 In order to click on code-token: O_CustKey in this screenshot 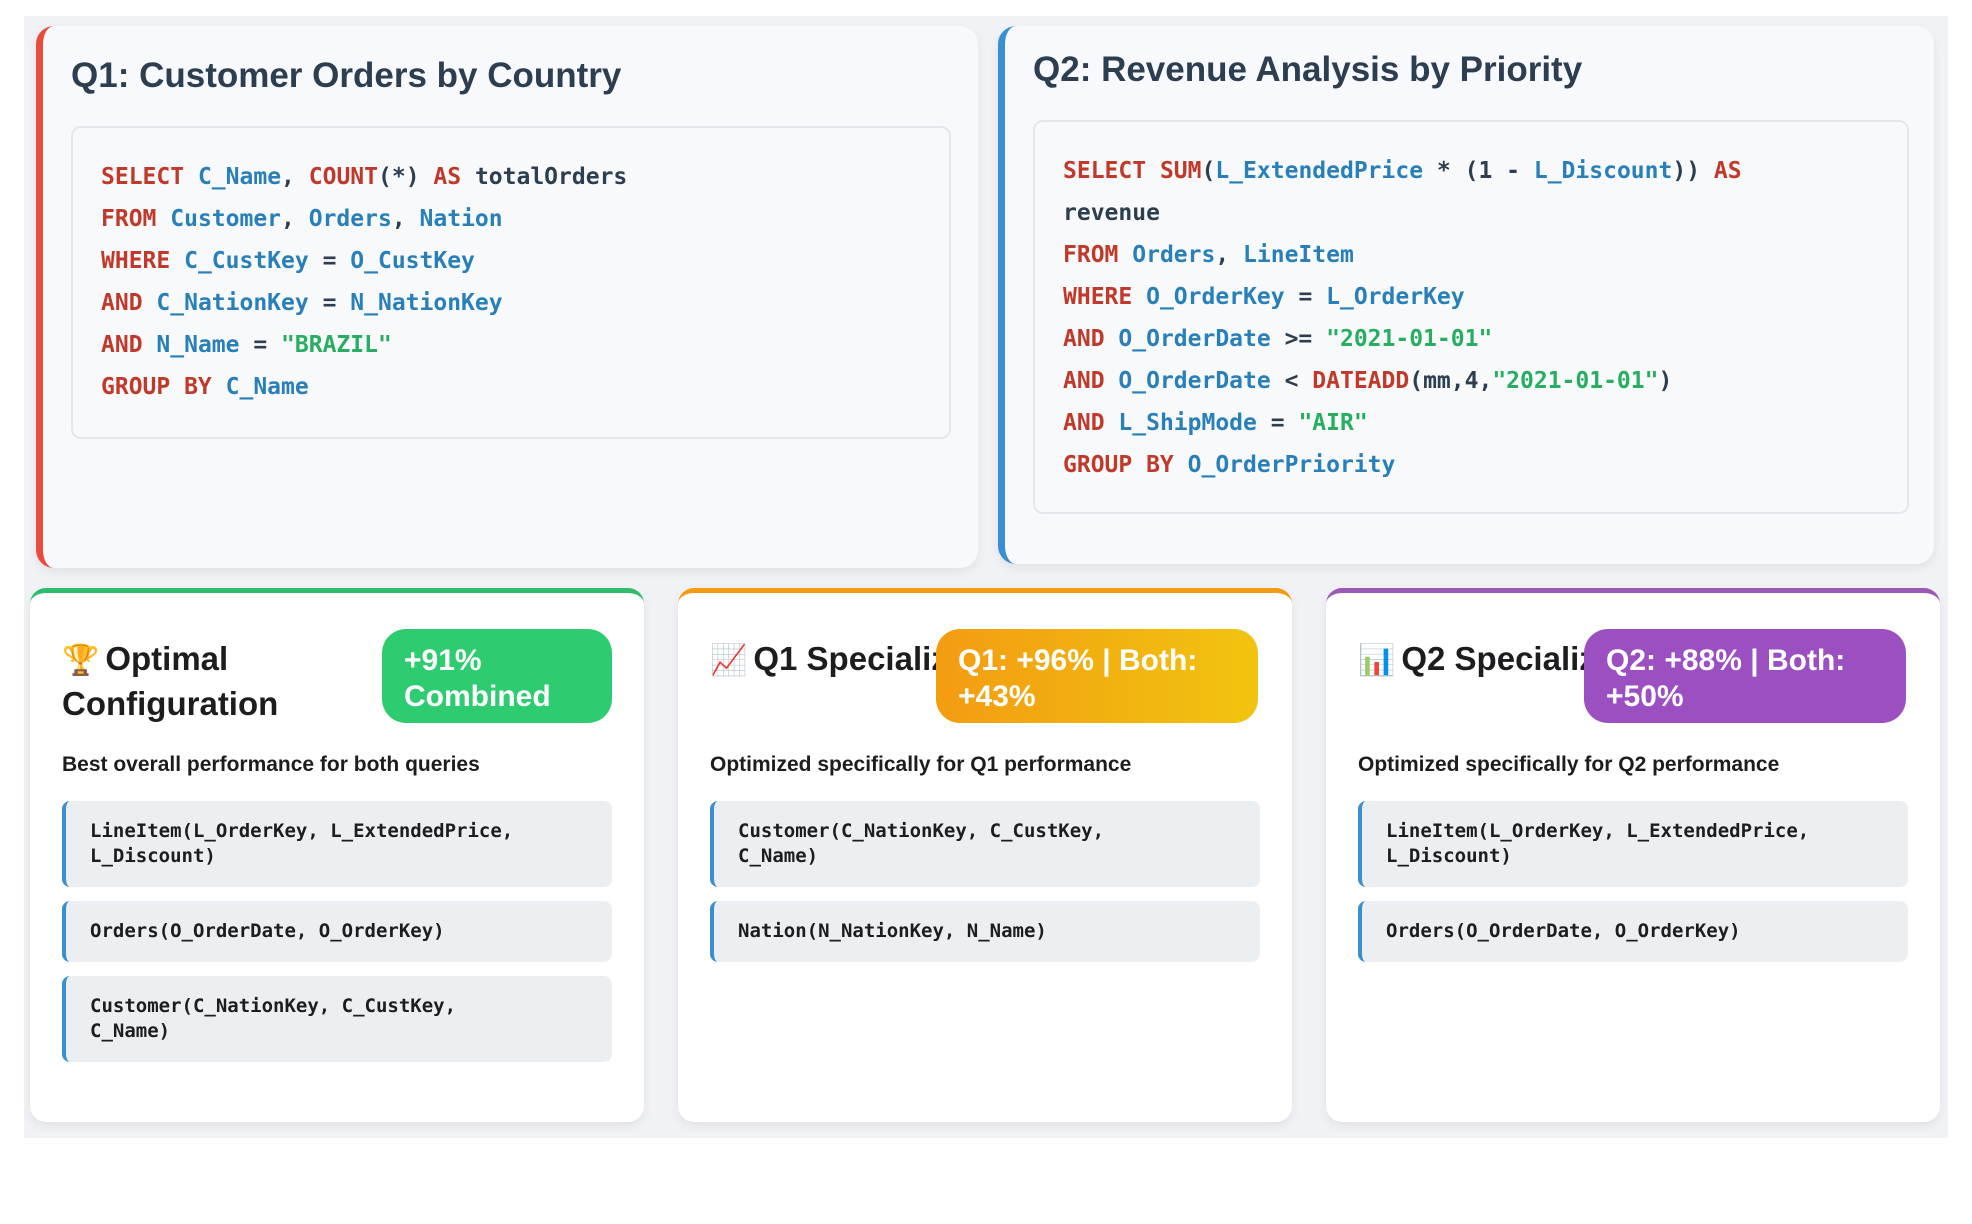, I will do `click(412, 261)`.